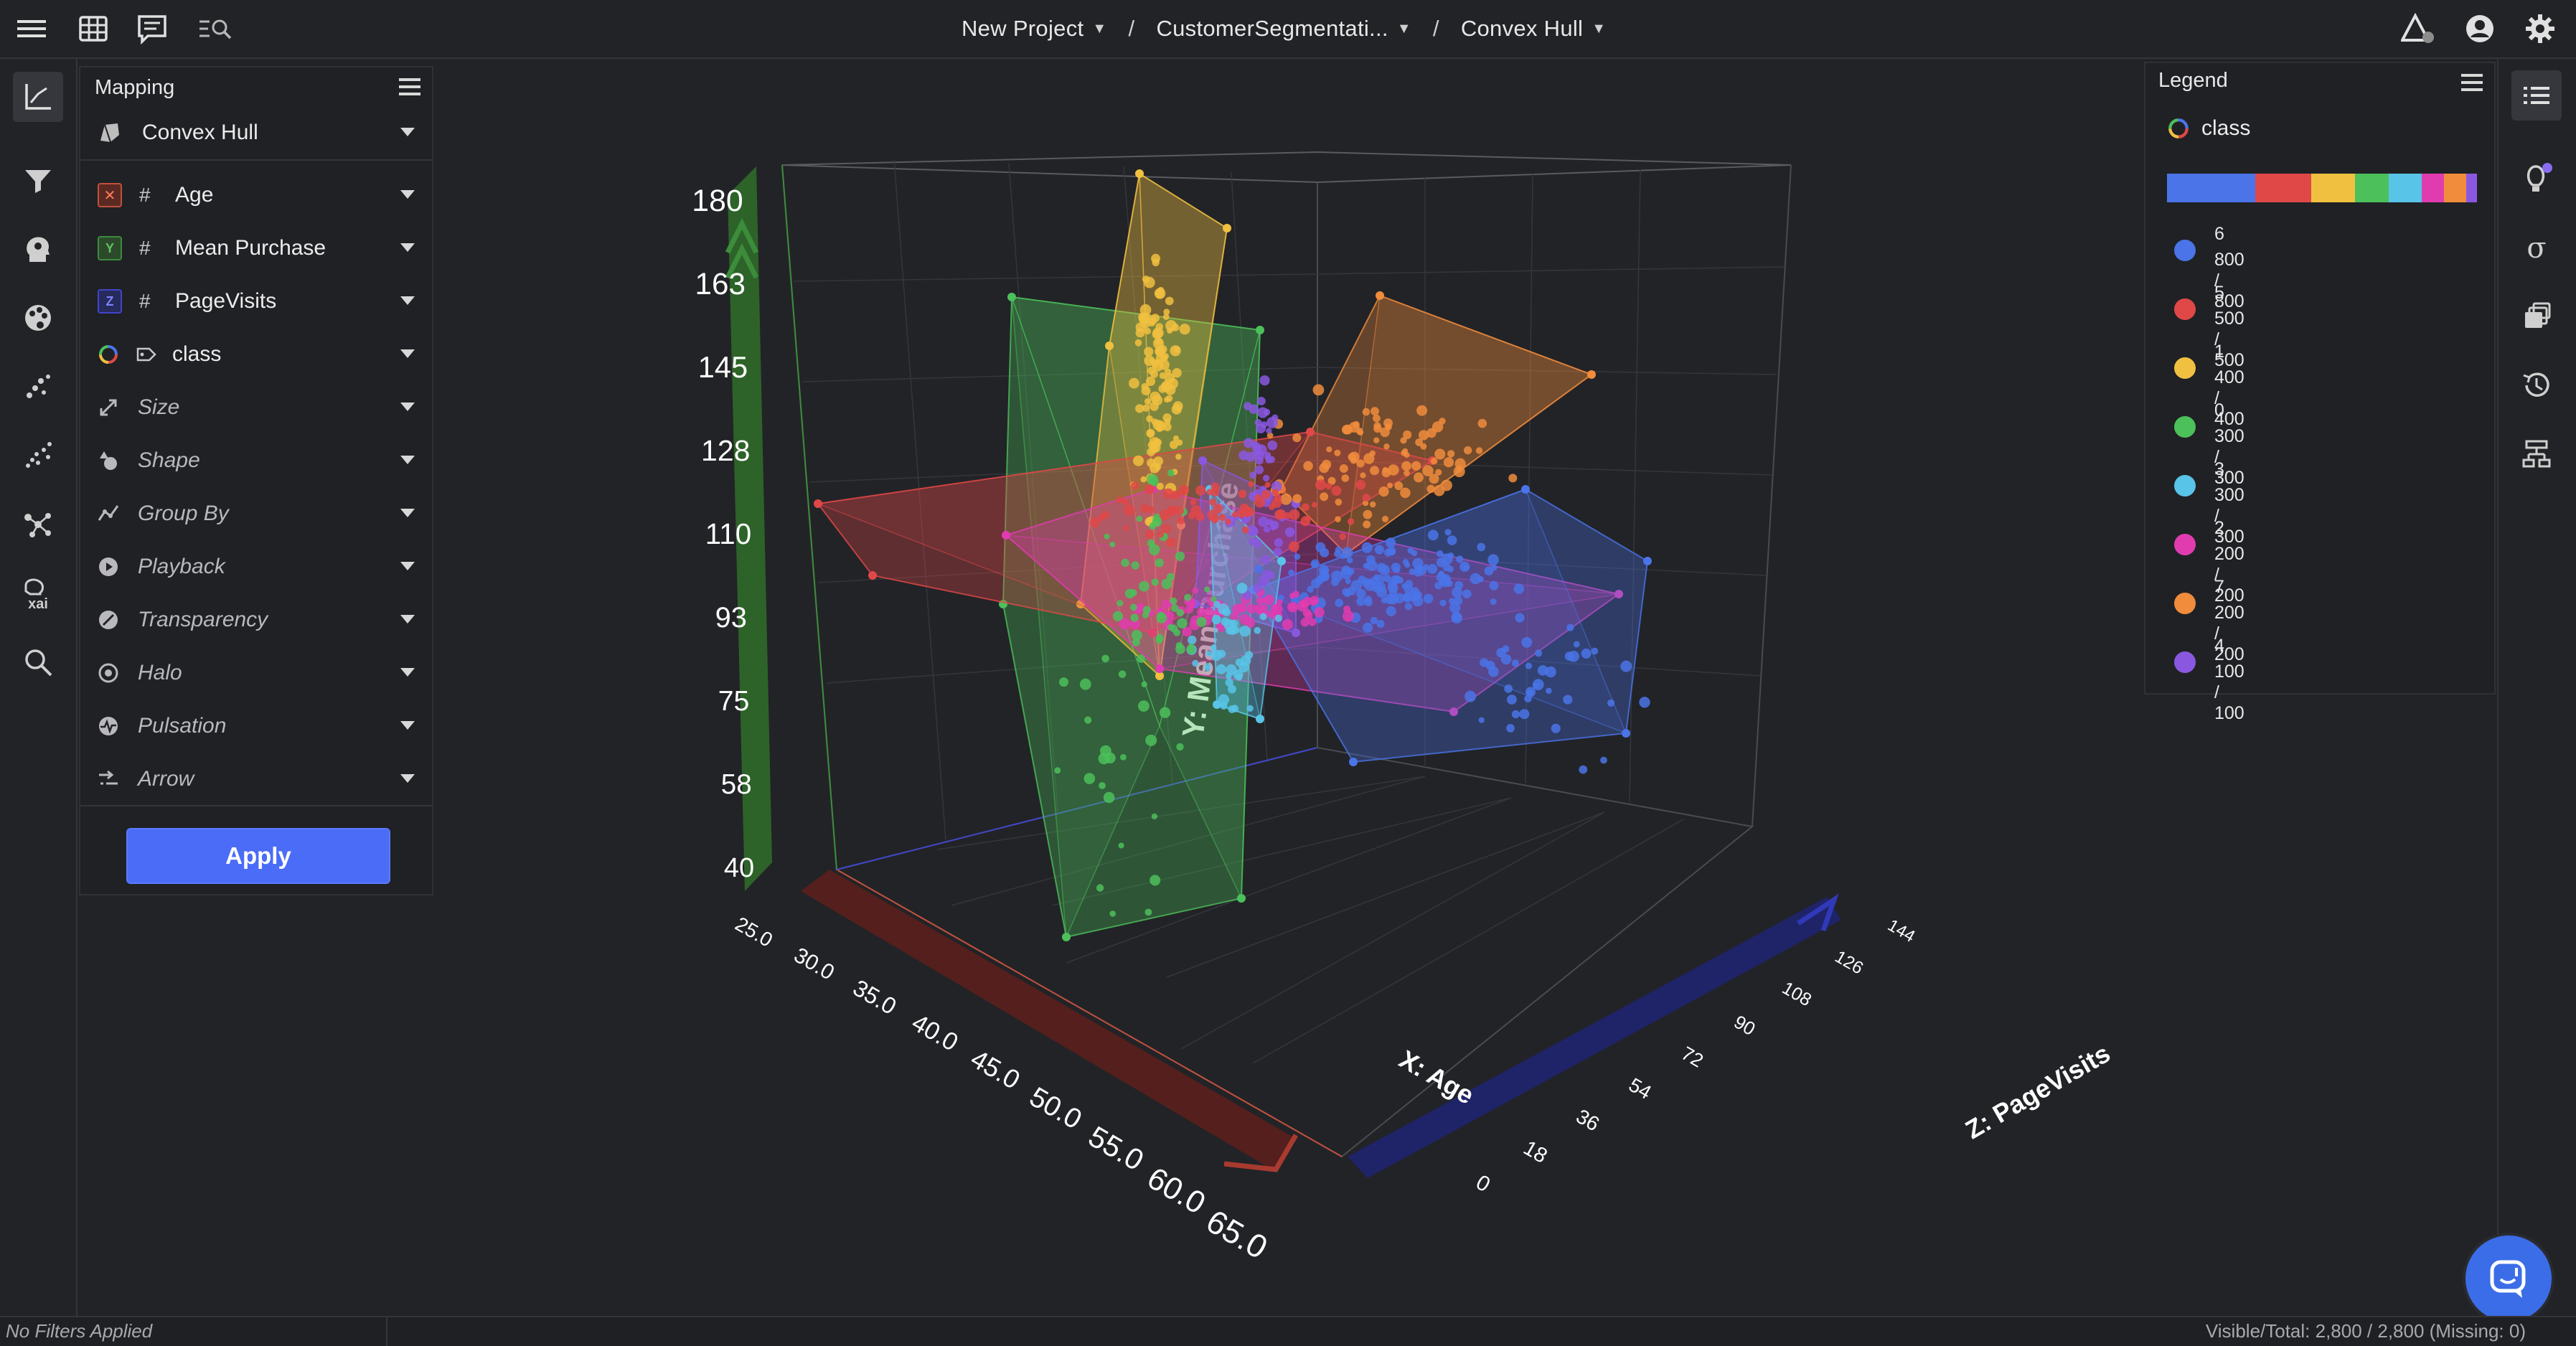 The image size is (2576, 1346). Describe the element at coordinates (256, 513) in the screenshot. I see `group-by-option: Group By` at that location.